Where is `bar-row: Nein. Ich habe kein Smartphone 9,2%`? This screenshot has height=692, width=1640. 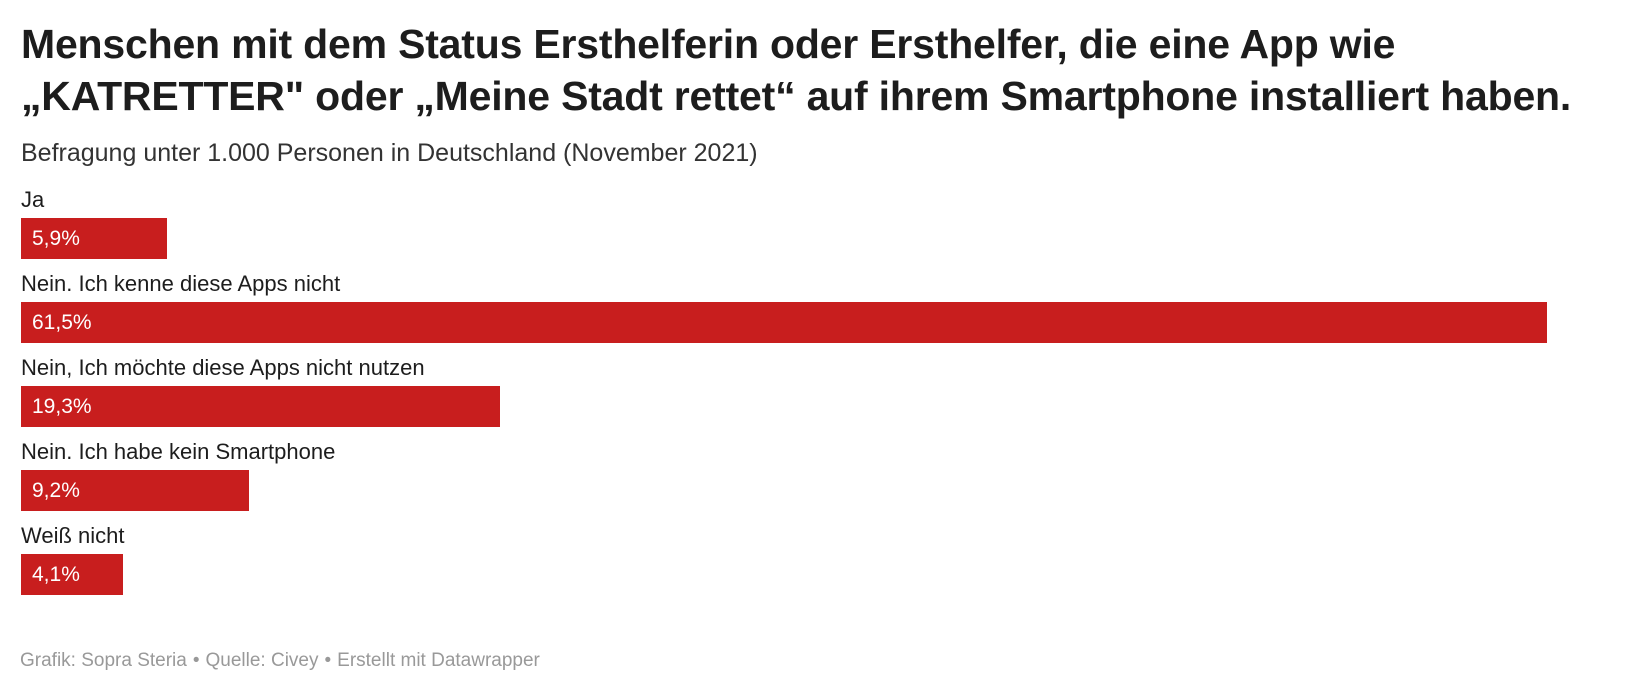 bar-row: Nein. Ich habe kein Smartphone 9,2% is located at coordinates (823, 480).